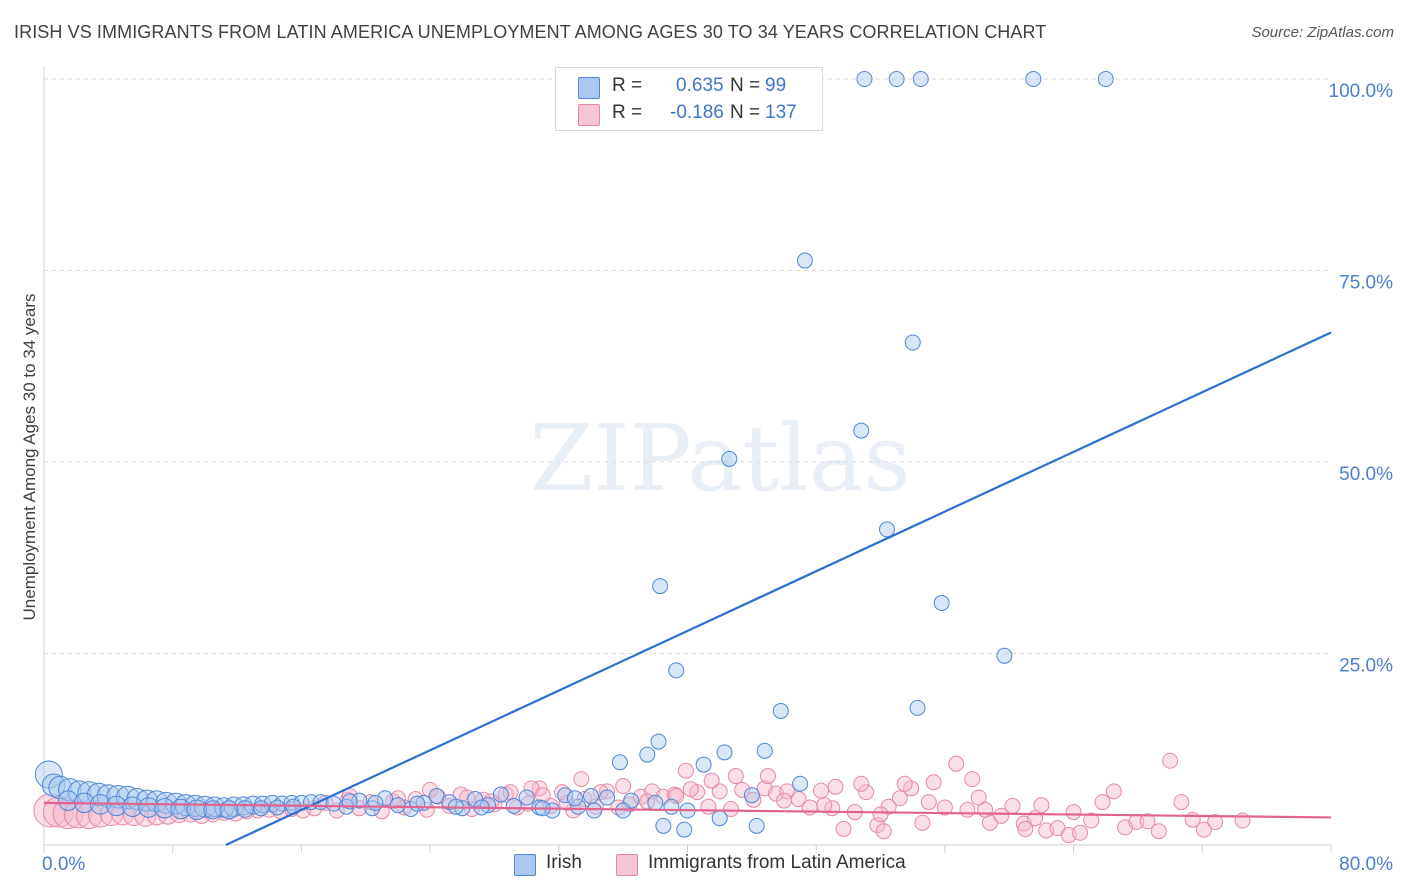 The width and height of the screenshot is (1406, 892). I want to click on watermark: ZIPatlas, so click(719, 458).